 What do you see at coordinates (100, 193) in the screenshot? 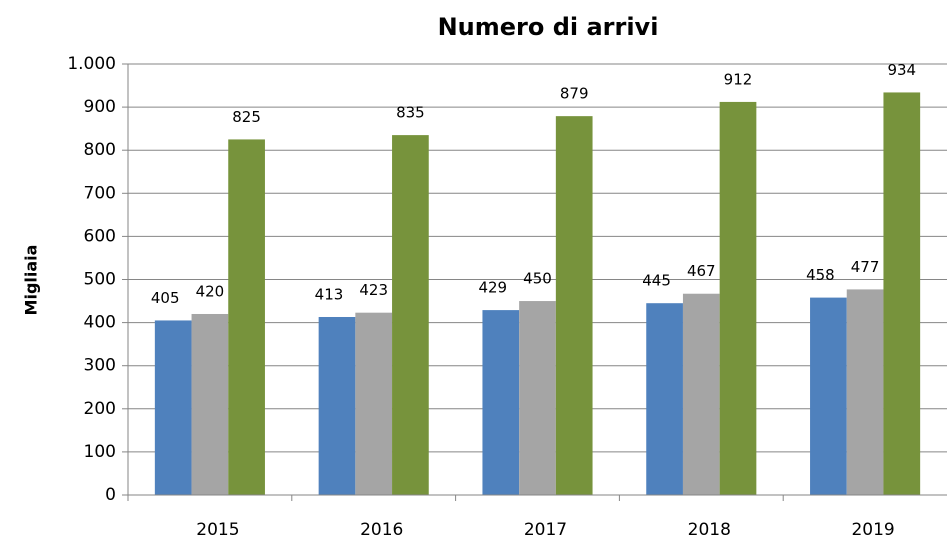
I see `y-tick-label: 700` at bounding box center [100, 193].